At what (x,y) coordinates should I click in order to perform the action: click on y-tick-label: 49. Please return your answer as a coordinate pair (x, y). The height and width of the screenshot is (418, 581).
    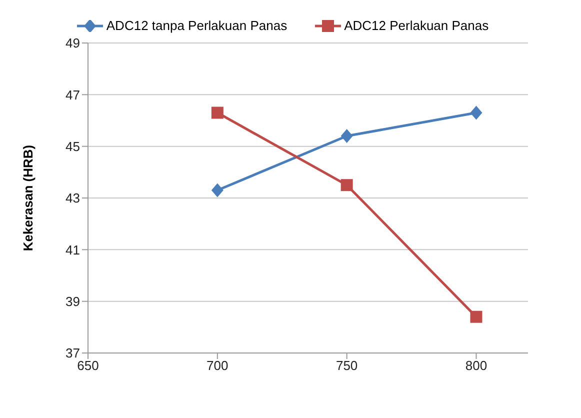
    Looking at the image, I should click on (73, 43).